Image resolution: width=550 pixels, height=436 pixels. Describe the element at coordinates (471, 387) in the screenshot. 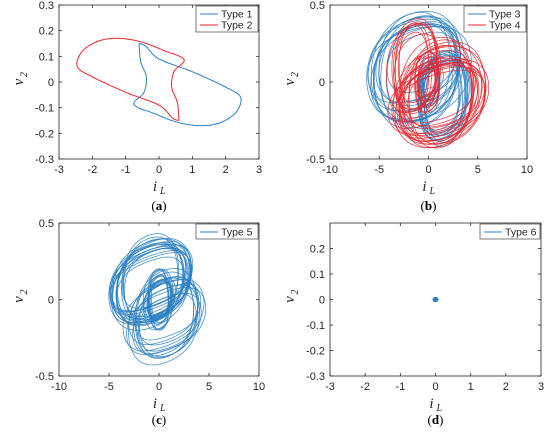

I see `x-tick-label: 1` at that location.